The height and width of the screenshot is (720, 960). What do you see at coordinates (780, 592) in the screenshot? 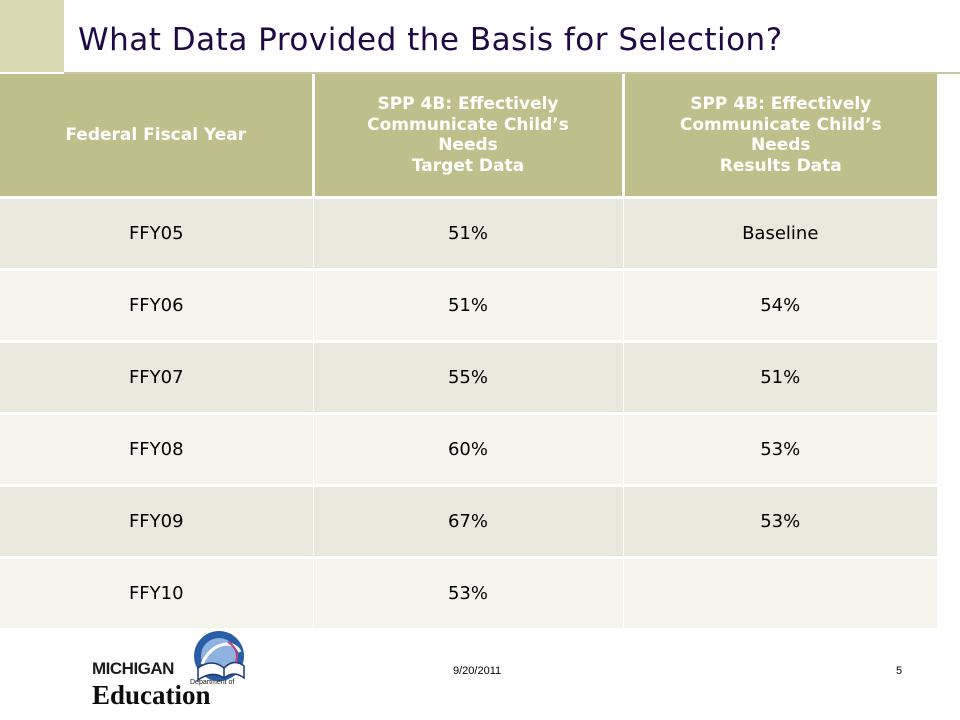
I see `cell-results` at bounding box center [780, 592].